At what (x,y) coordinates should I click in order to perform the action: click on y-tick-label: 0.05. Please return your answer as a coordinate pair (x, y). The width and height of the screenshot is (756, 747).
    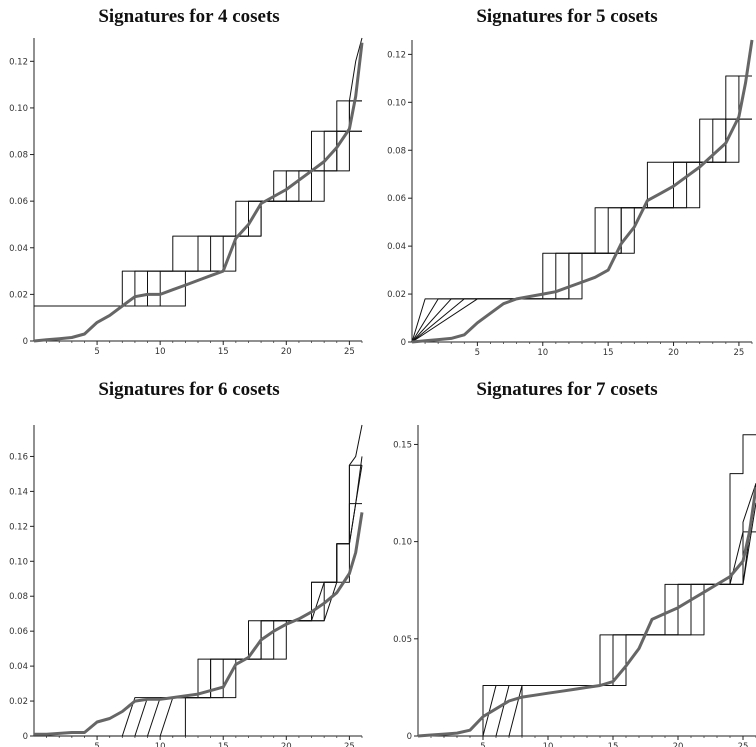
    Looking at the image, I should click on (402, 640).